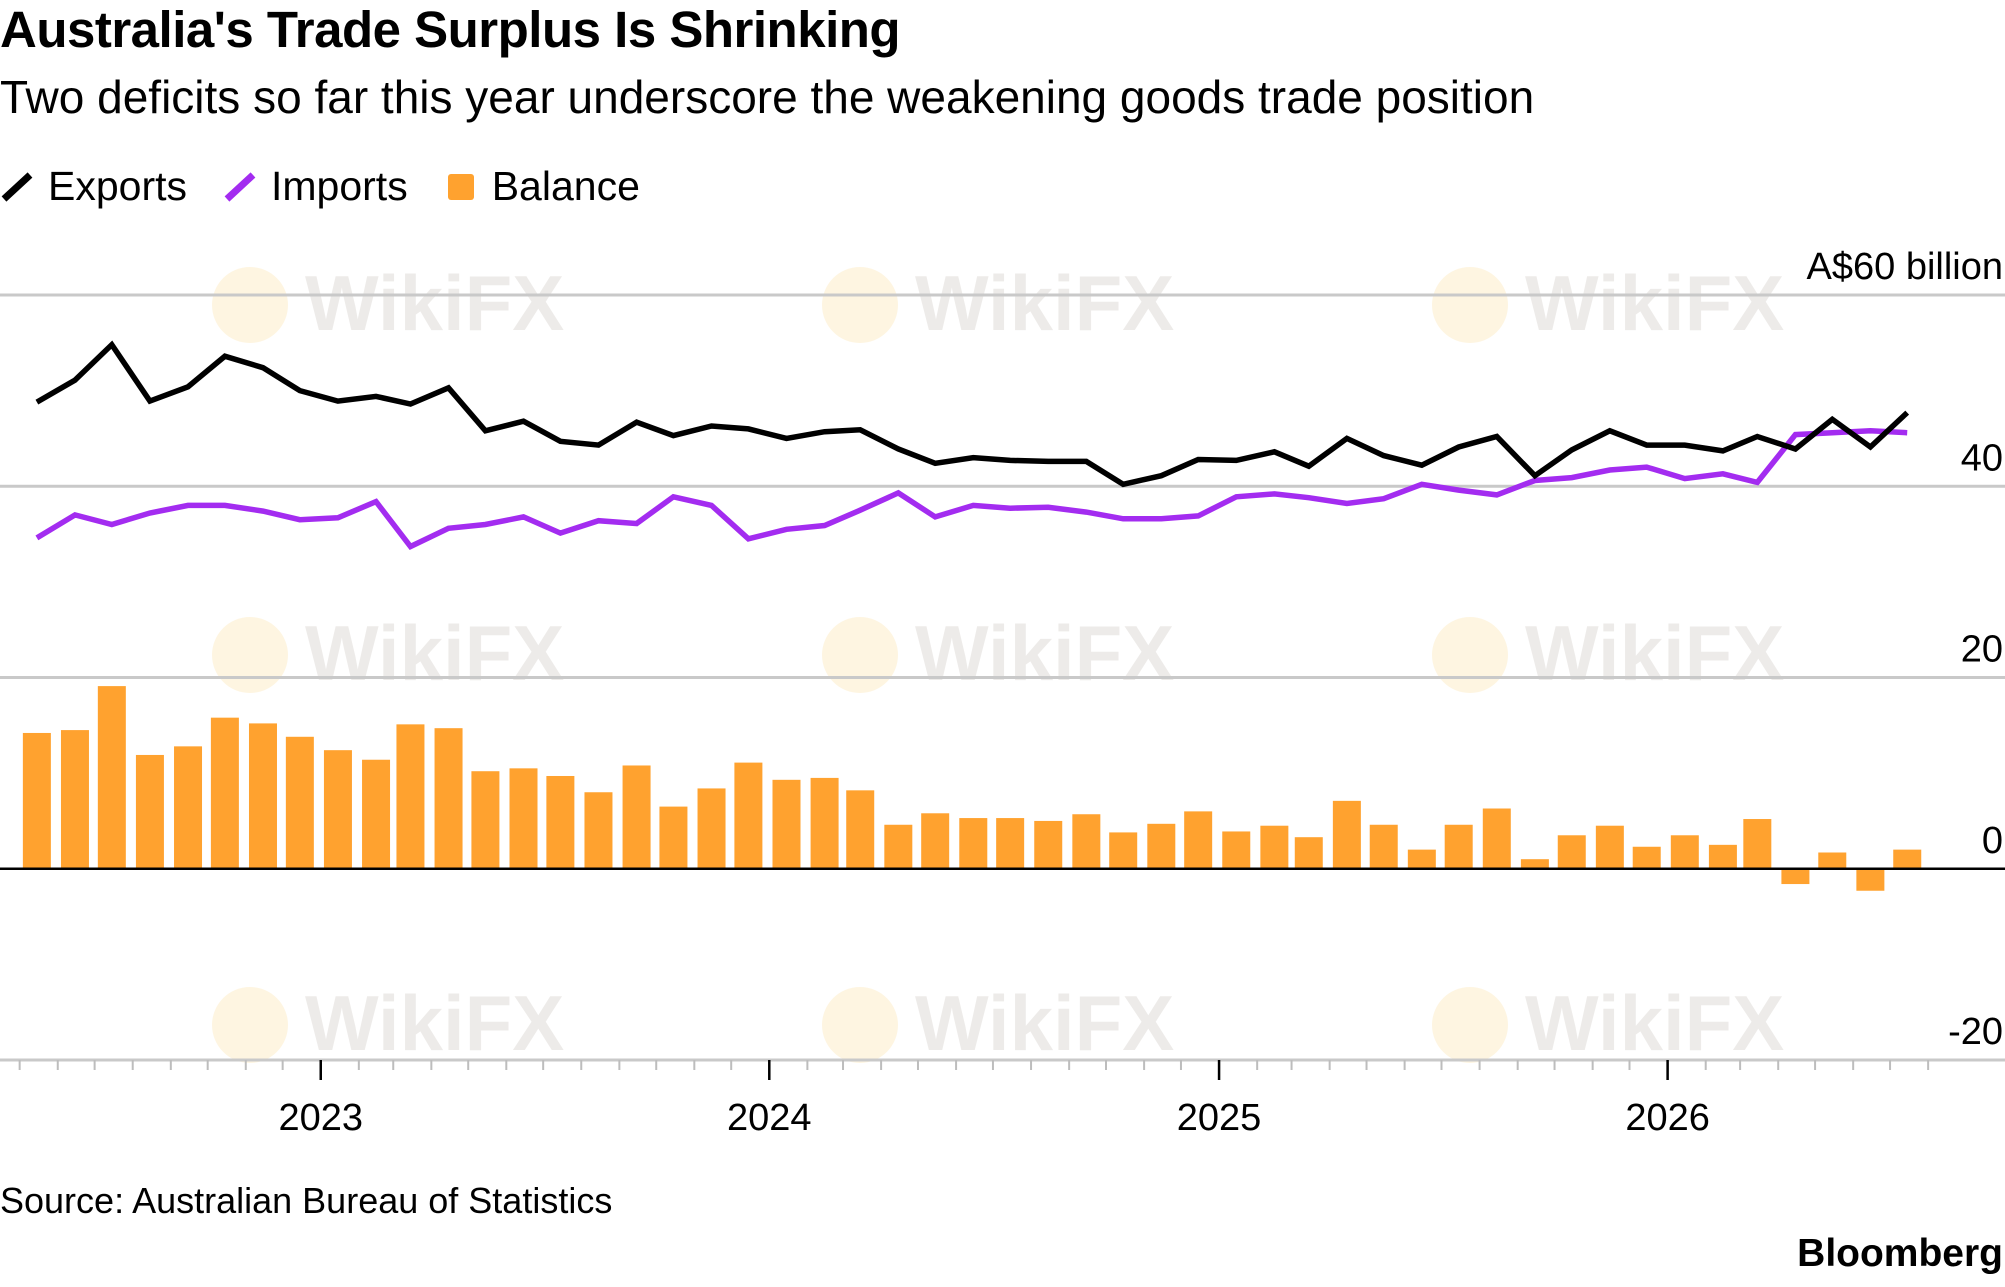  Describe the element at coordinates (460, 187) in the screenshot. I see `square-swatch-icon` at that location.